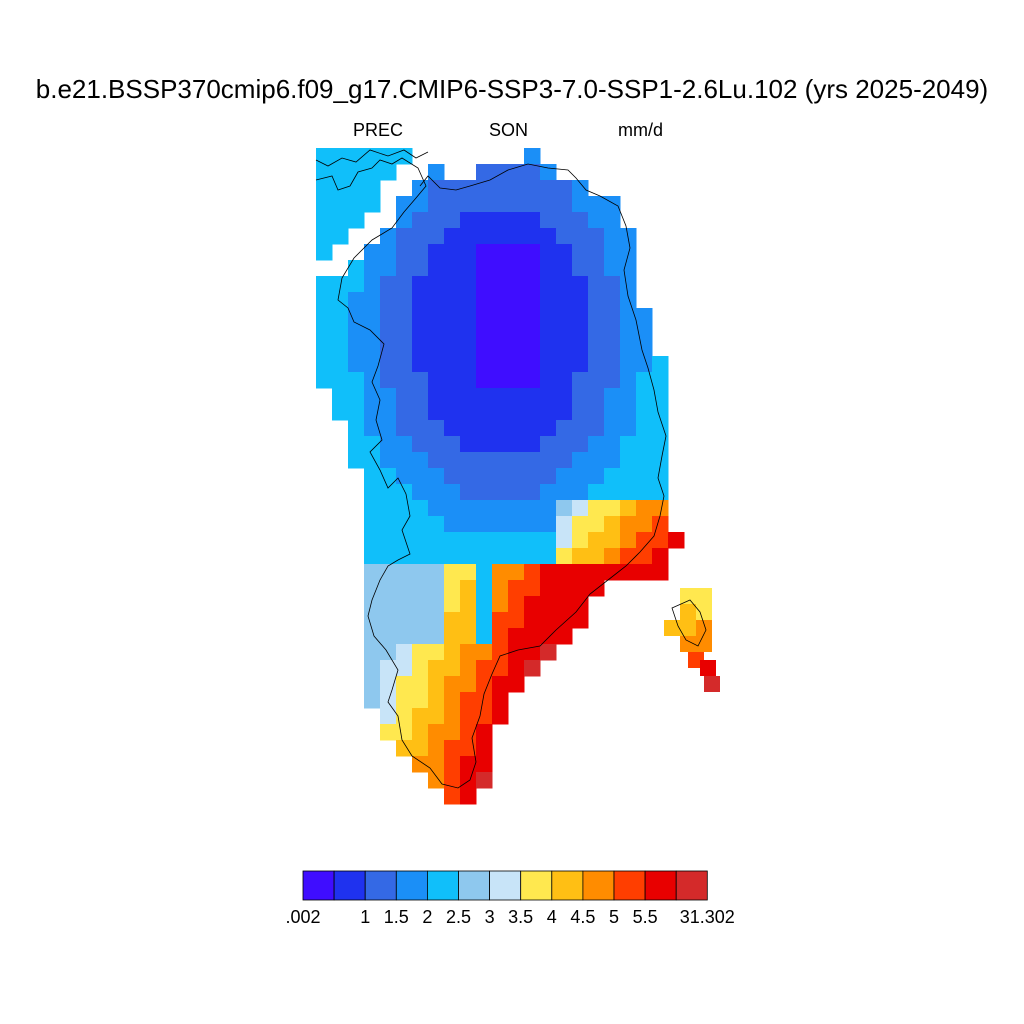 This screenshot has width=1024, height=1024. Describe the element at coordinates (707, 917) in the screenshot. I see `colorbar-label: 31.302` at that location.